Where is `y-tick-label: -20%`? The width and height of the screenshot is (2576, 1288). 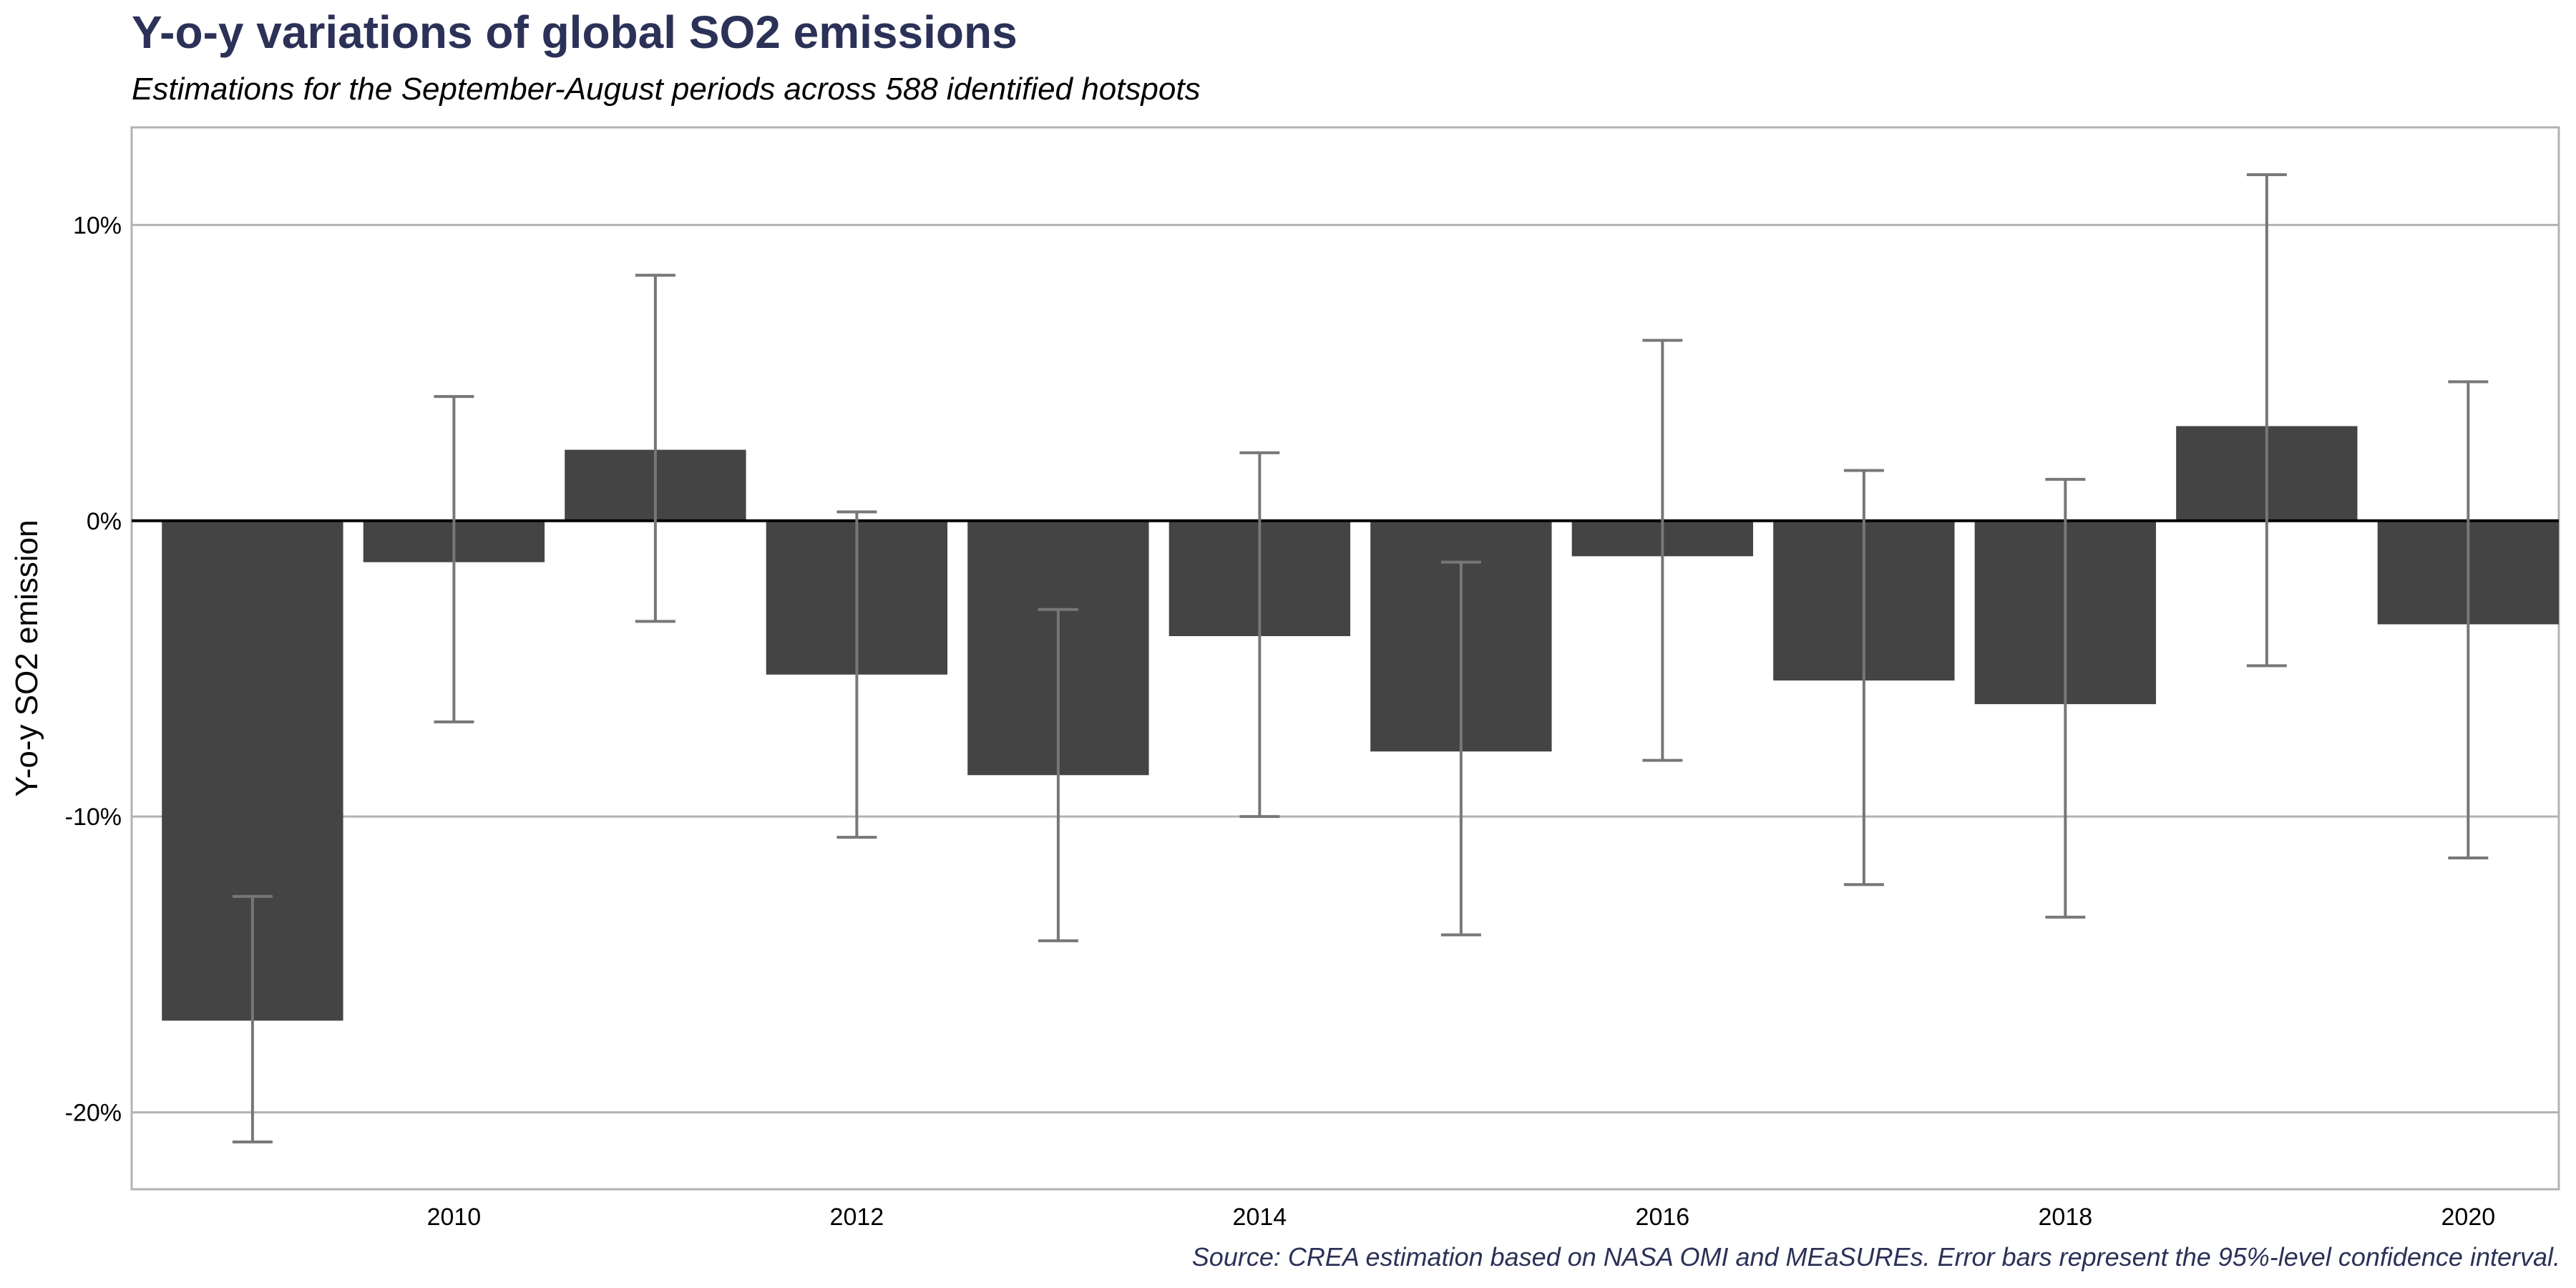 y-tick-label: -20% is located at coordinates (93, 1113).